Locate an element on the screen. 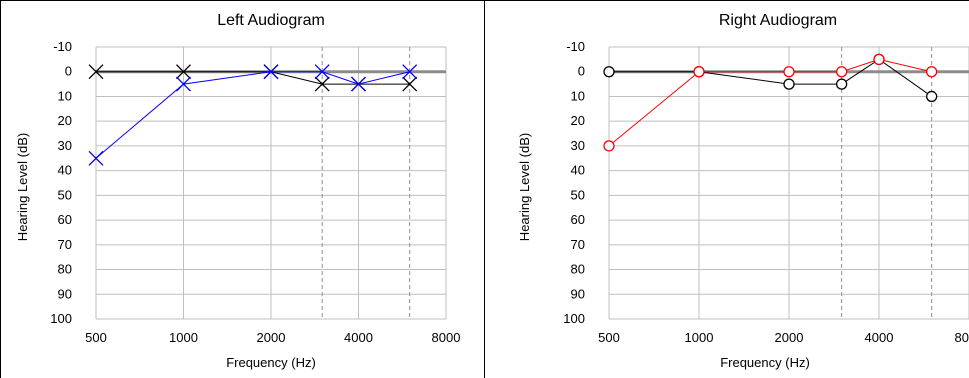 Image resolution: width=969 pixels, height=378 pixels. chart-title: Right Audiogram is located at coordinates (778, 20).